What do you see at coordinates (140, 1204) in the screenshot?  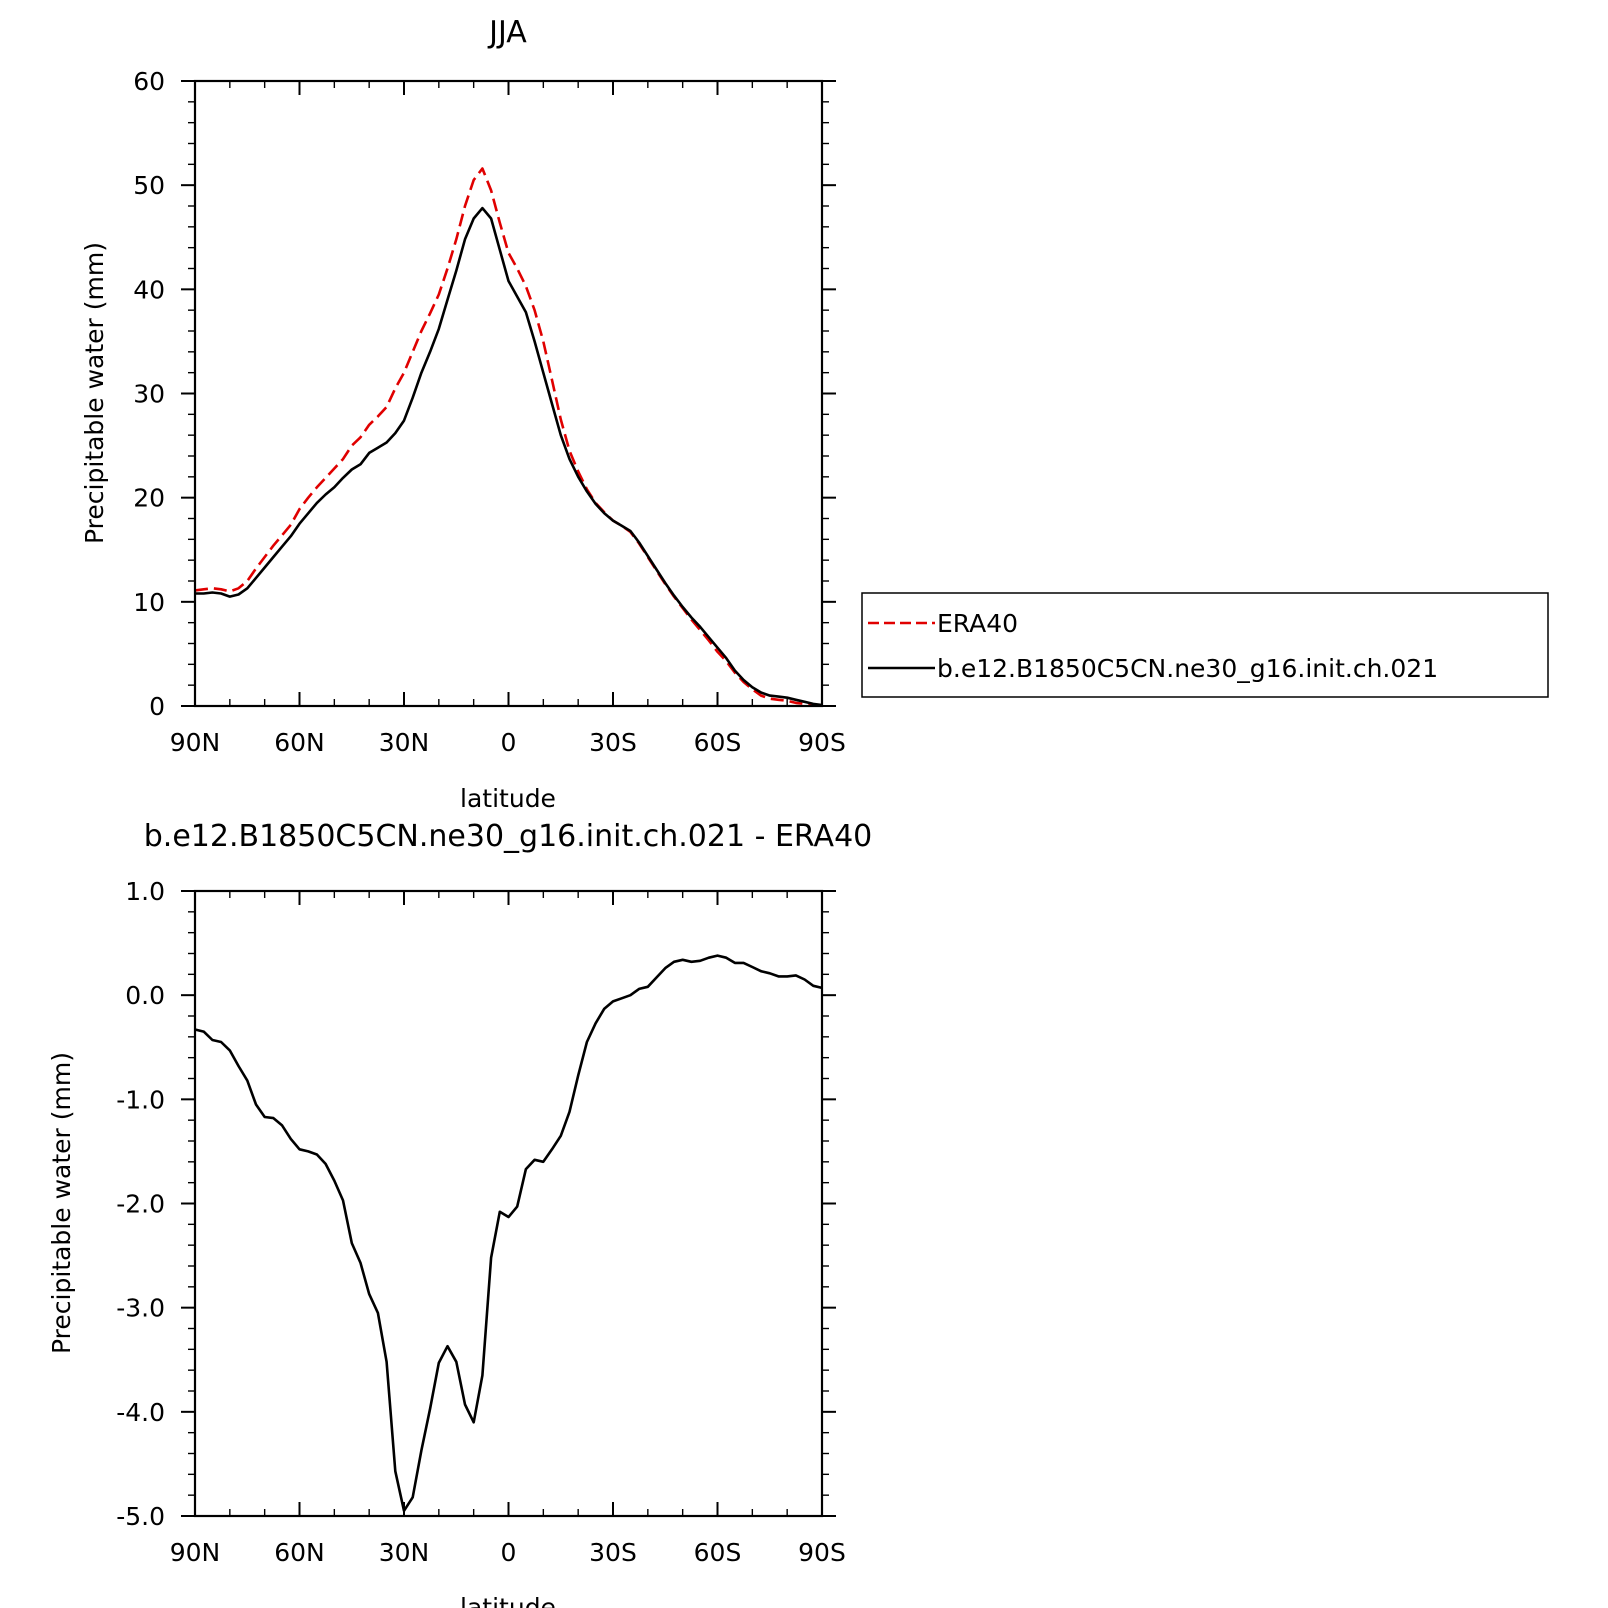 I see `bottom-ytick-label: -2.0` at bounding box center [140, 1204].